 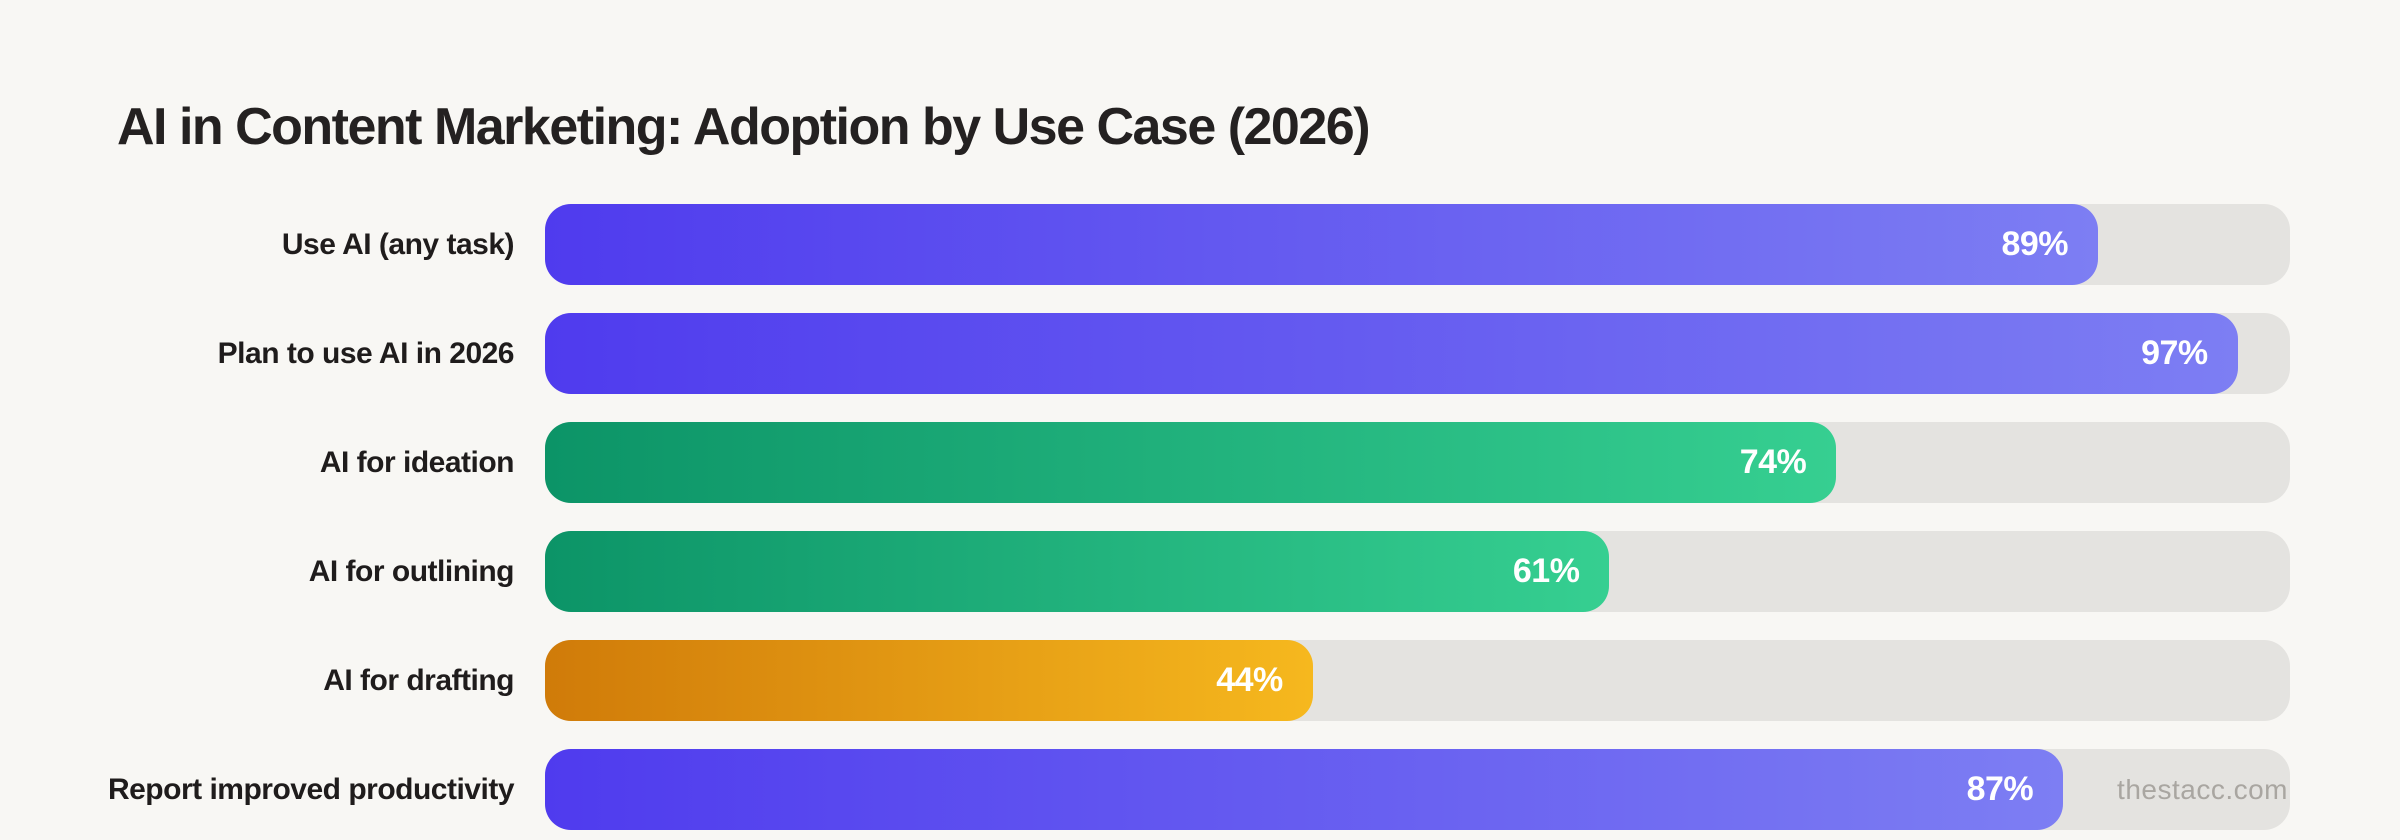 I want to click on bar-row-plan-to-use-ai: Plan to use AI in 2026 97%, so click(x=1200, y=353).